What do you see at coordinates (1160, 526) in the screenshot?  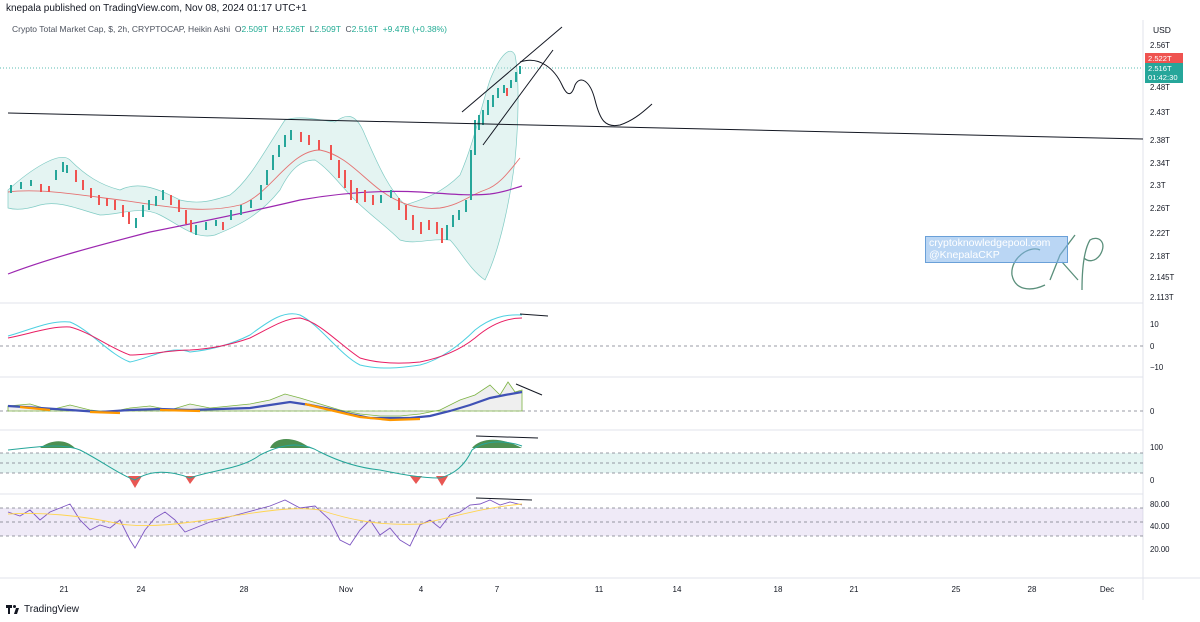 I see `rsi-axis-label: 40.00` at bounding box center [1160, 526].